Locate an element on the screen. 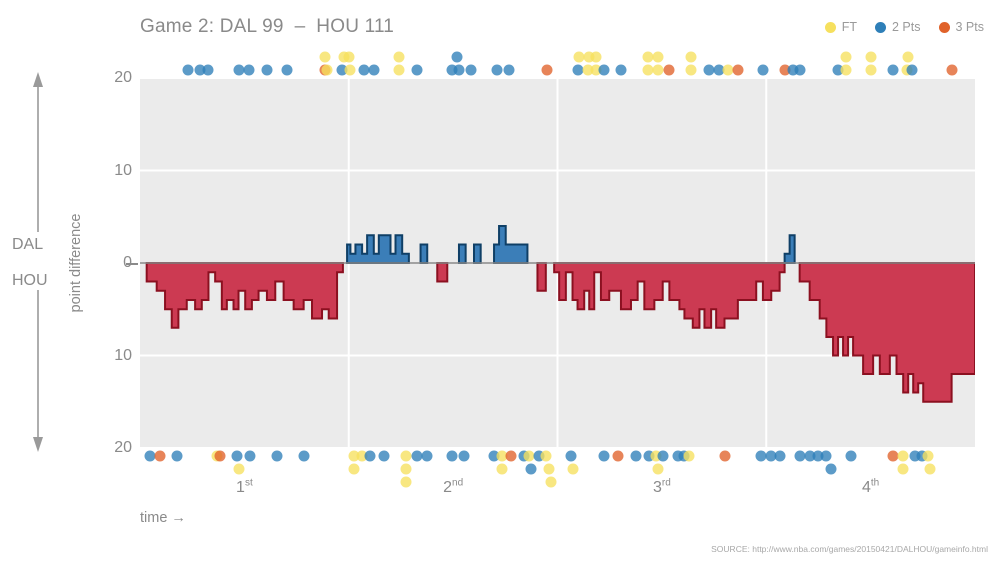 Image resolution: width=1000 pixels, height=562 pixels. x-tick-quarter-1: 1st is located at coordinates (244, 487).